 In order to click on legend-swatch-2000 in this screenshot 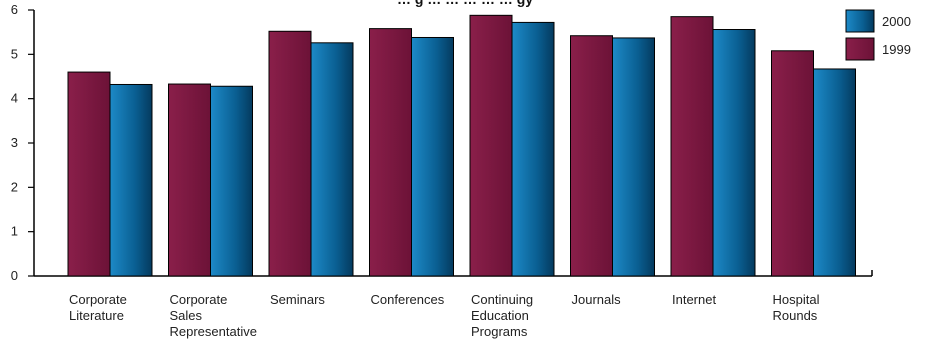, I will do `click(860, 21)`.